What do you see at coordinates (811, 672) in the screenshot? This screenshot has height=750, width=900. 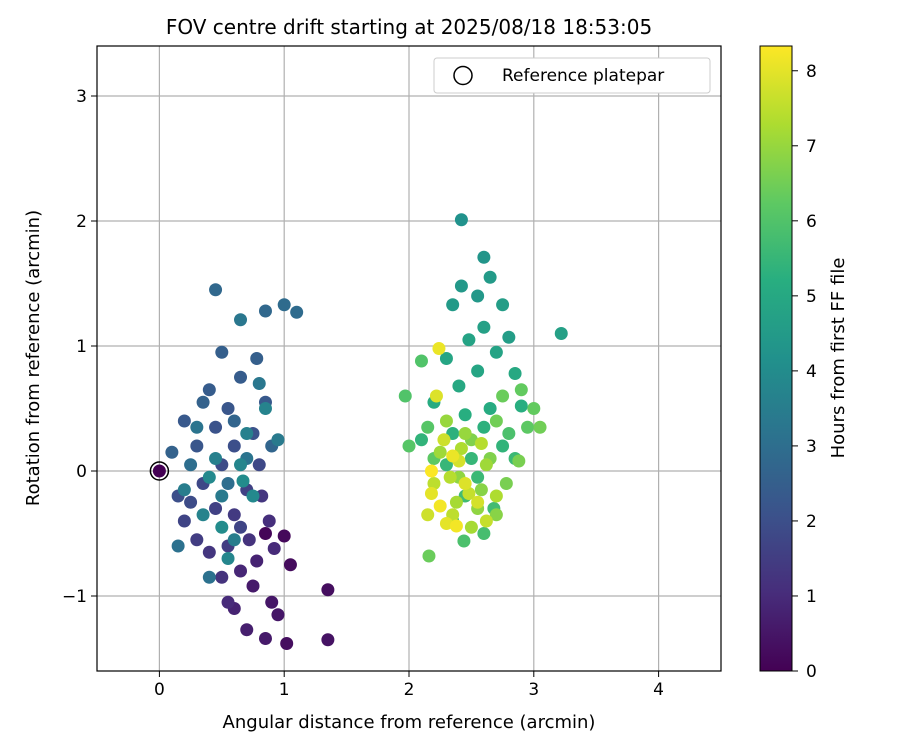 I see `colorbar-tick-label: 0` at bounding box center [811, 672].